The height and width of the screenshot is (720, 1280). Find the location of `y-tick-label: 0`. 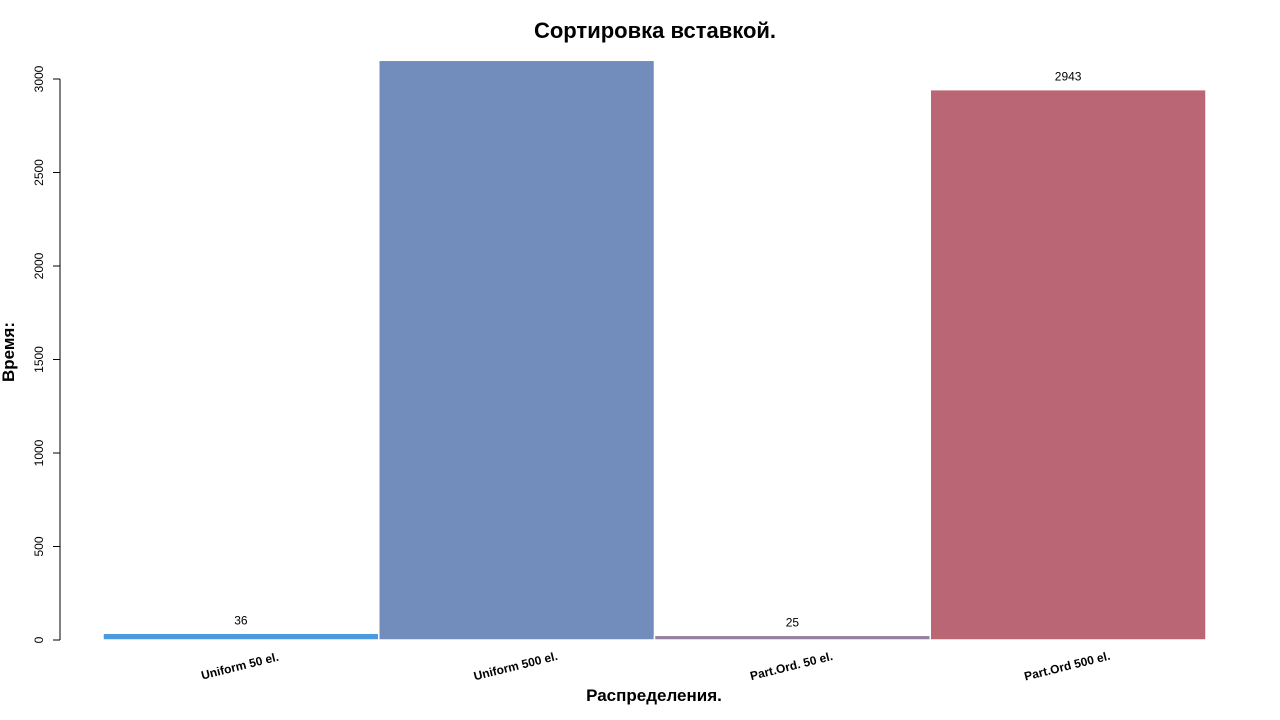

y-tick-label: 0 is located at coordinates (39, 639).